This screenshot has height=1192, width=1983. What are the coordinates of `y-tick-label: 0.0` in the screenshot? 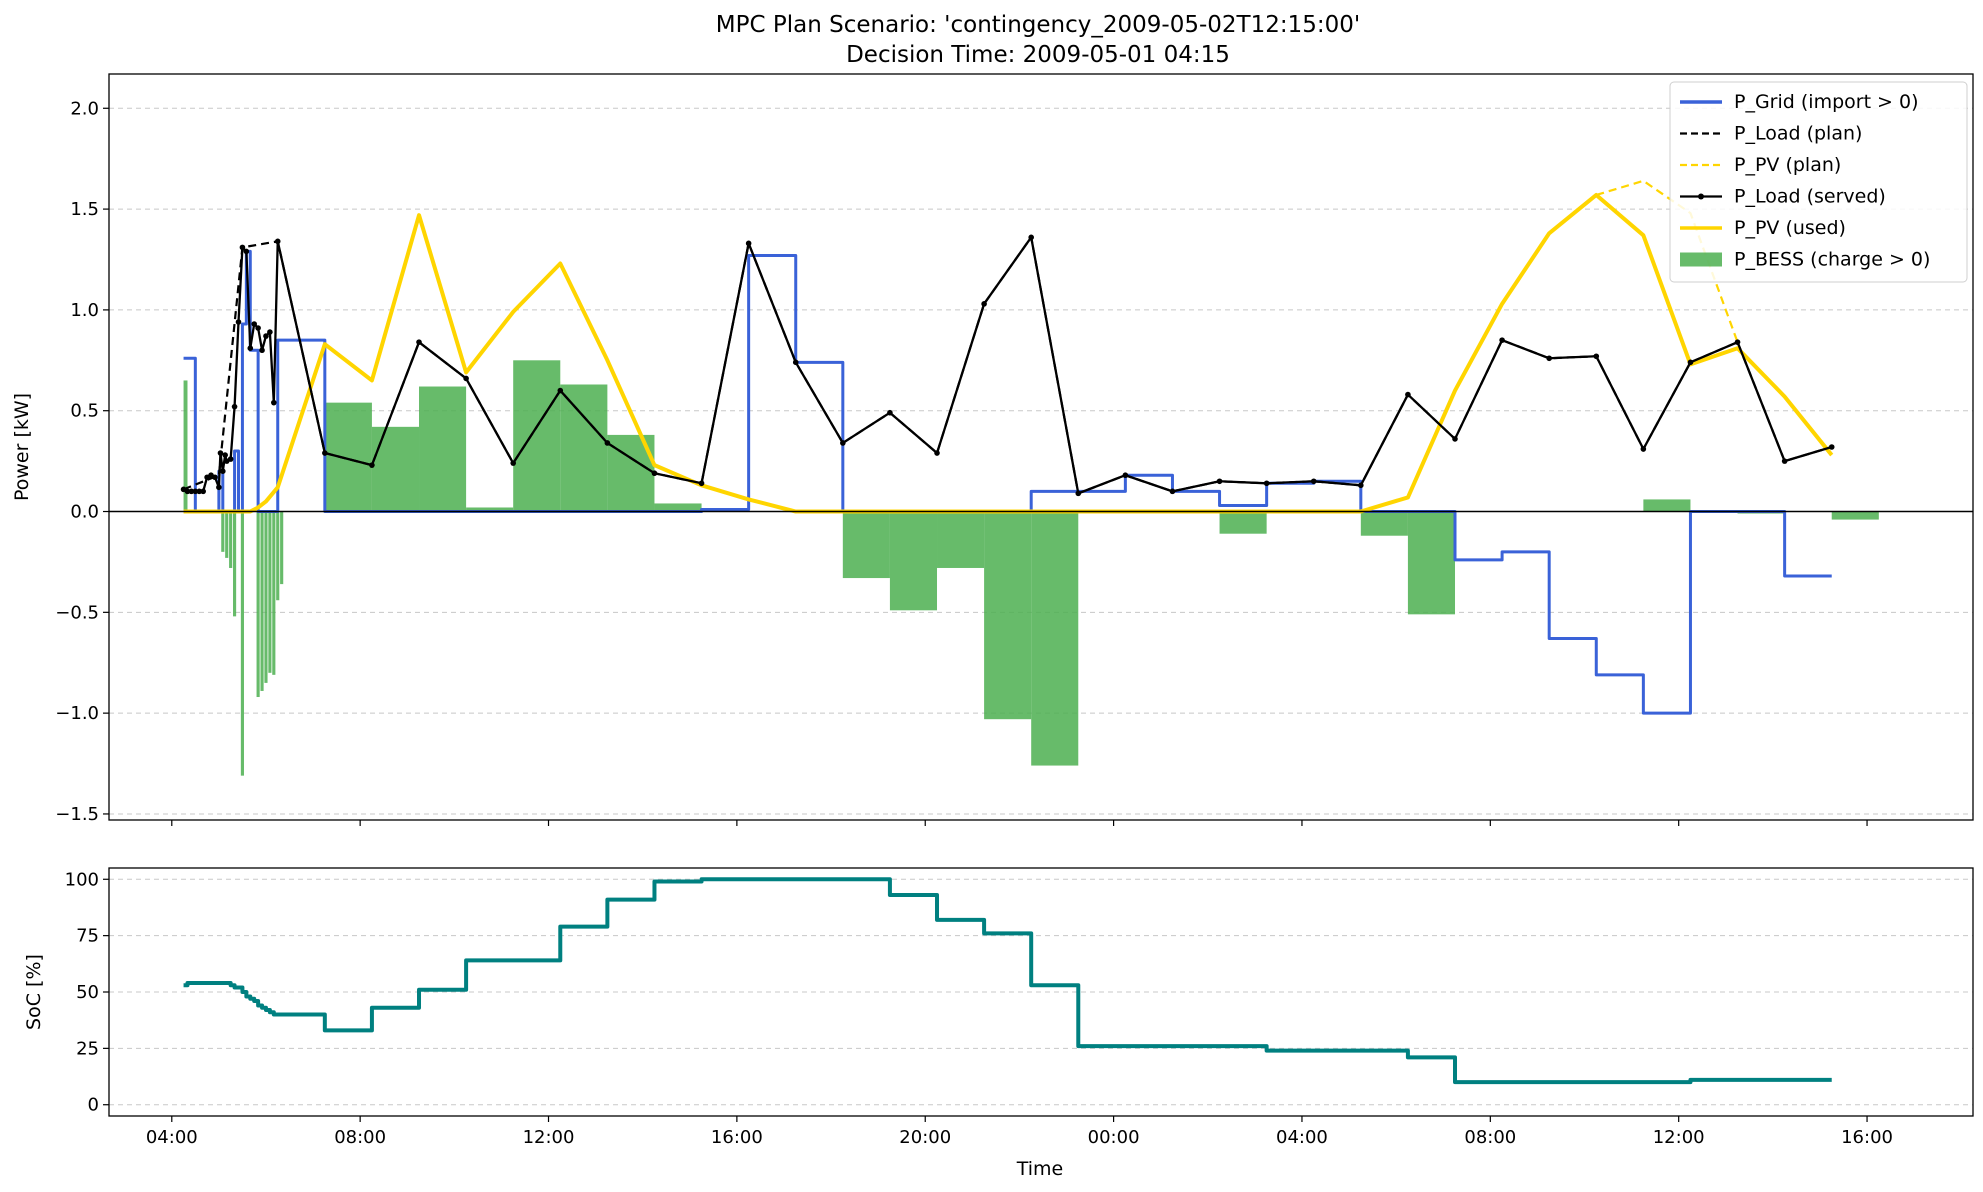 It's located at (84, 512).